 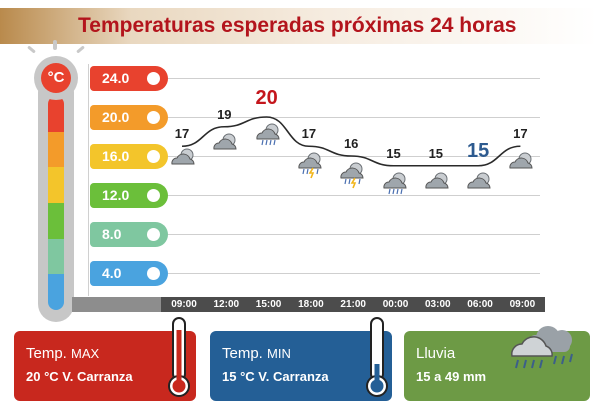 I want to click on time-label: 21:00, so click(x=353, y=304).